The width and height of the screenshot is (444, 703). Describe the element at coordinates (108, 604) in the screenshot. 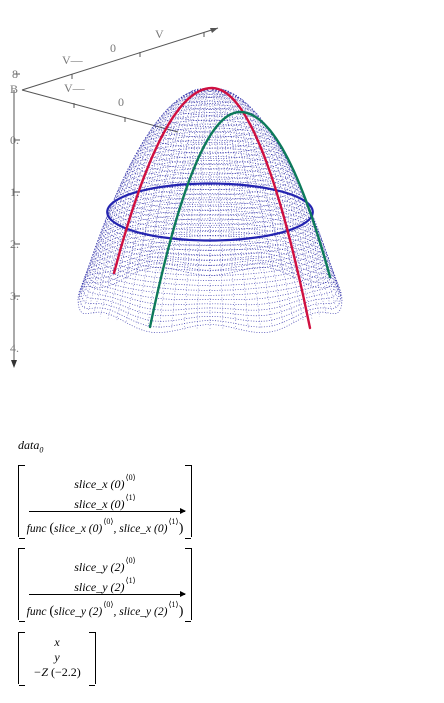

I see `func-arg-1-sup: ⟨0⟩` at that location.